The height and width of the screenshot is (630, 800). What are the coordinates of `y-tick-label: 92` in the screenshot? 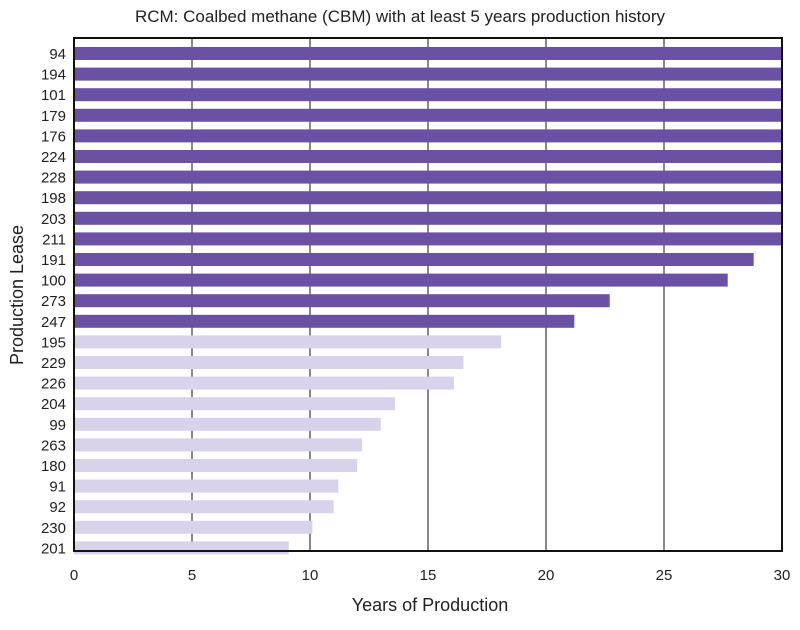 It's located at (57, 507).